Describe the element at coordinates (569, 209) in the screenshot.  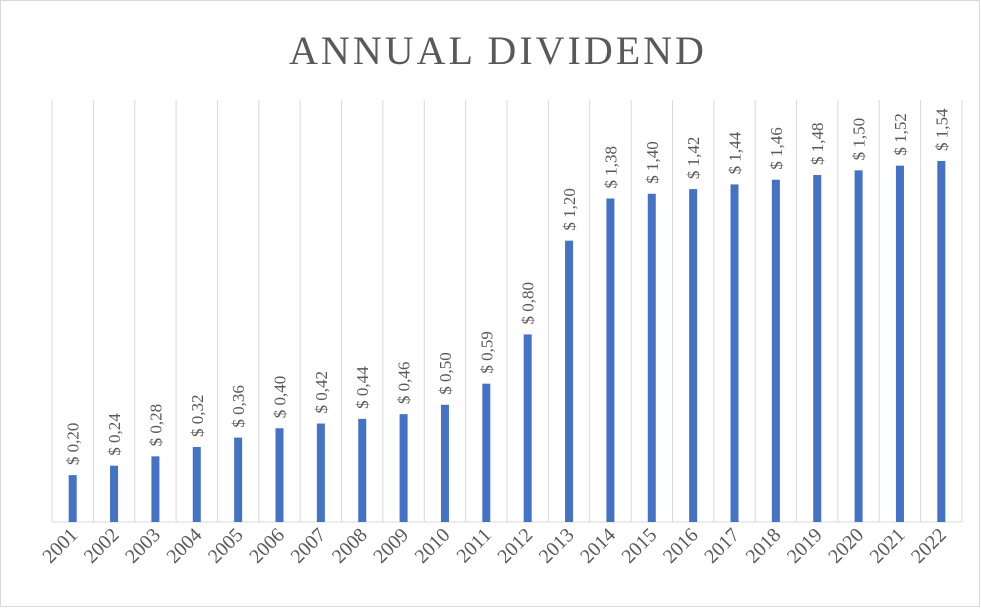
I see `data-label: $ 1,20` at that location.